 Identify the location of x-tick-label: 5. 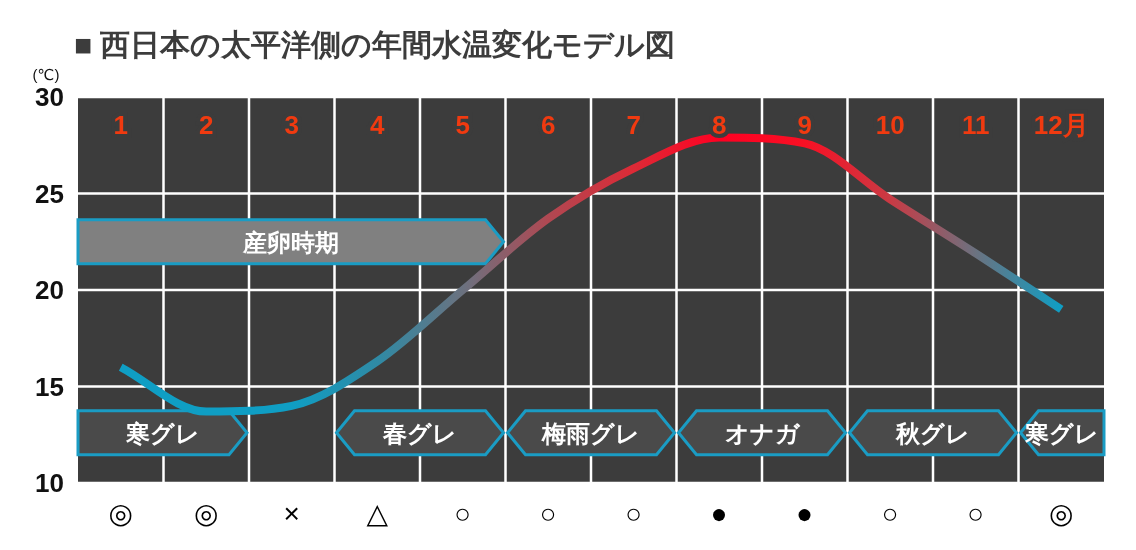
(462, 125).